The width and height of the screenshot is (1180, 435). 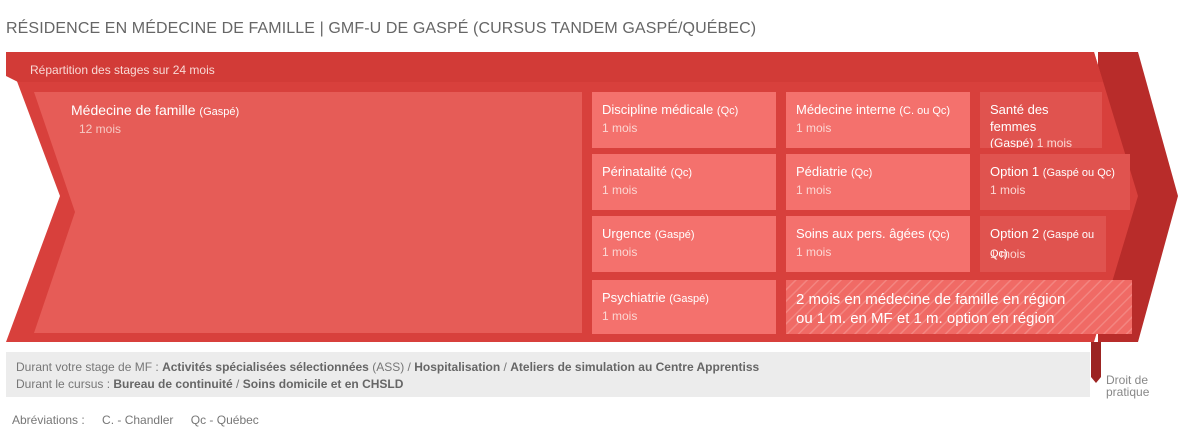 I want to click on region-line-2: ou 1 m. en MF et 1 m. option en région, so click(x=925, y=318).